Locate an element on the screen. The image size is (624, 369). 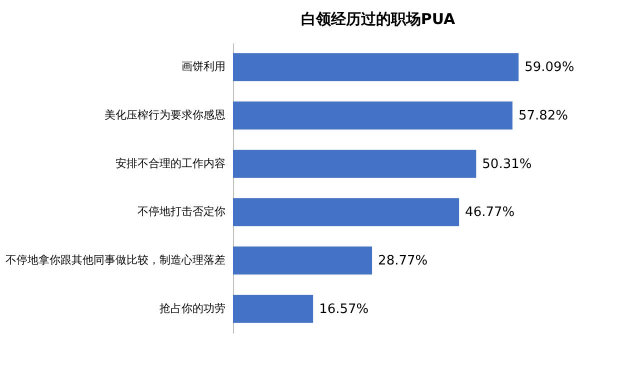
data-label: 46.77% is located at coordinates (490, 212).